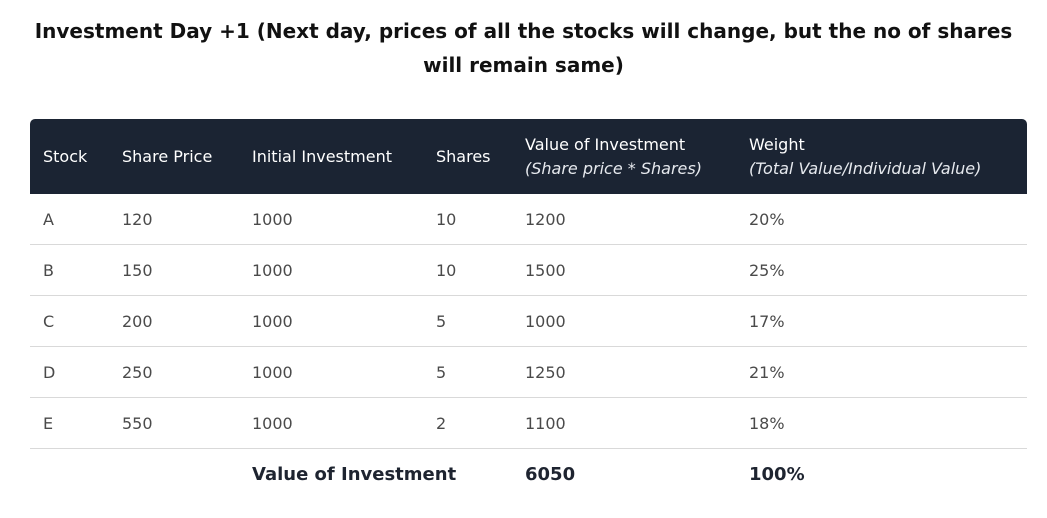 This screenshot has width=1047, height=518. What do you see at coordinates (174, 270) in the screenshot?
I see `cell-share-price: 150` at bounding box center [174, 270].